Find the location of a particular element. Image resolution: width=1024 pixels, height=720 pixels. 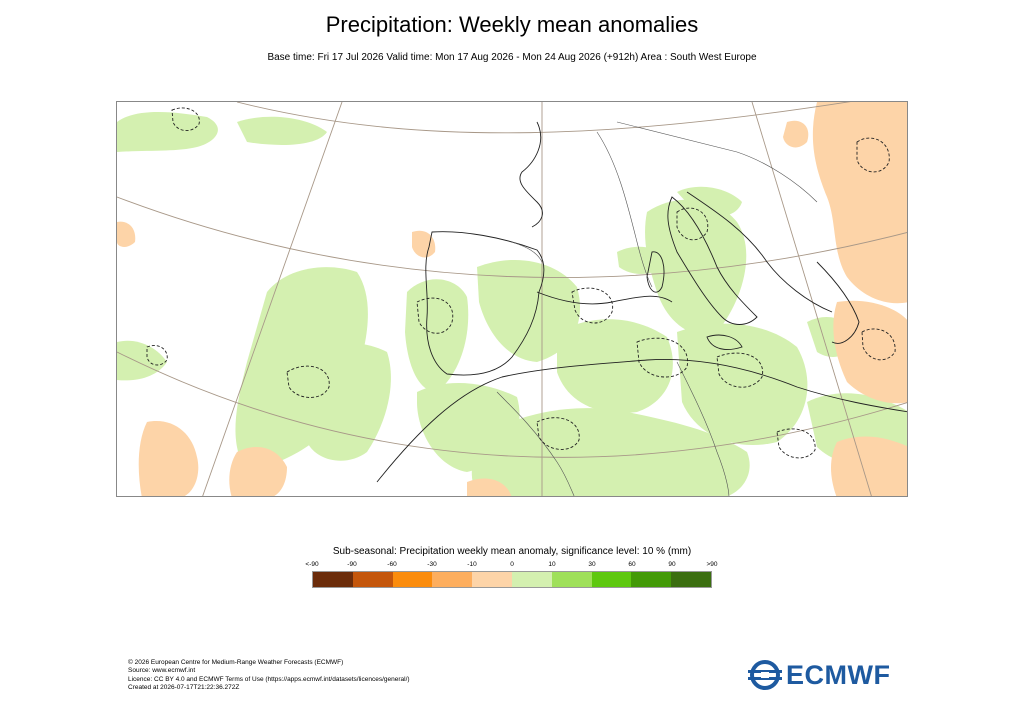

legend-colorbar is located at coordinates (512, 579).